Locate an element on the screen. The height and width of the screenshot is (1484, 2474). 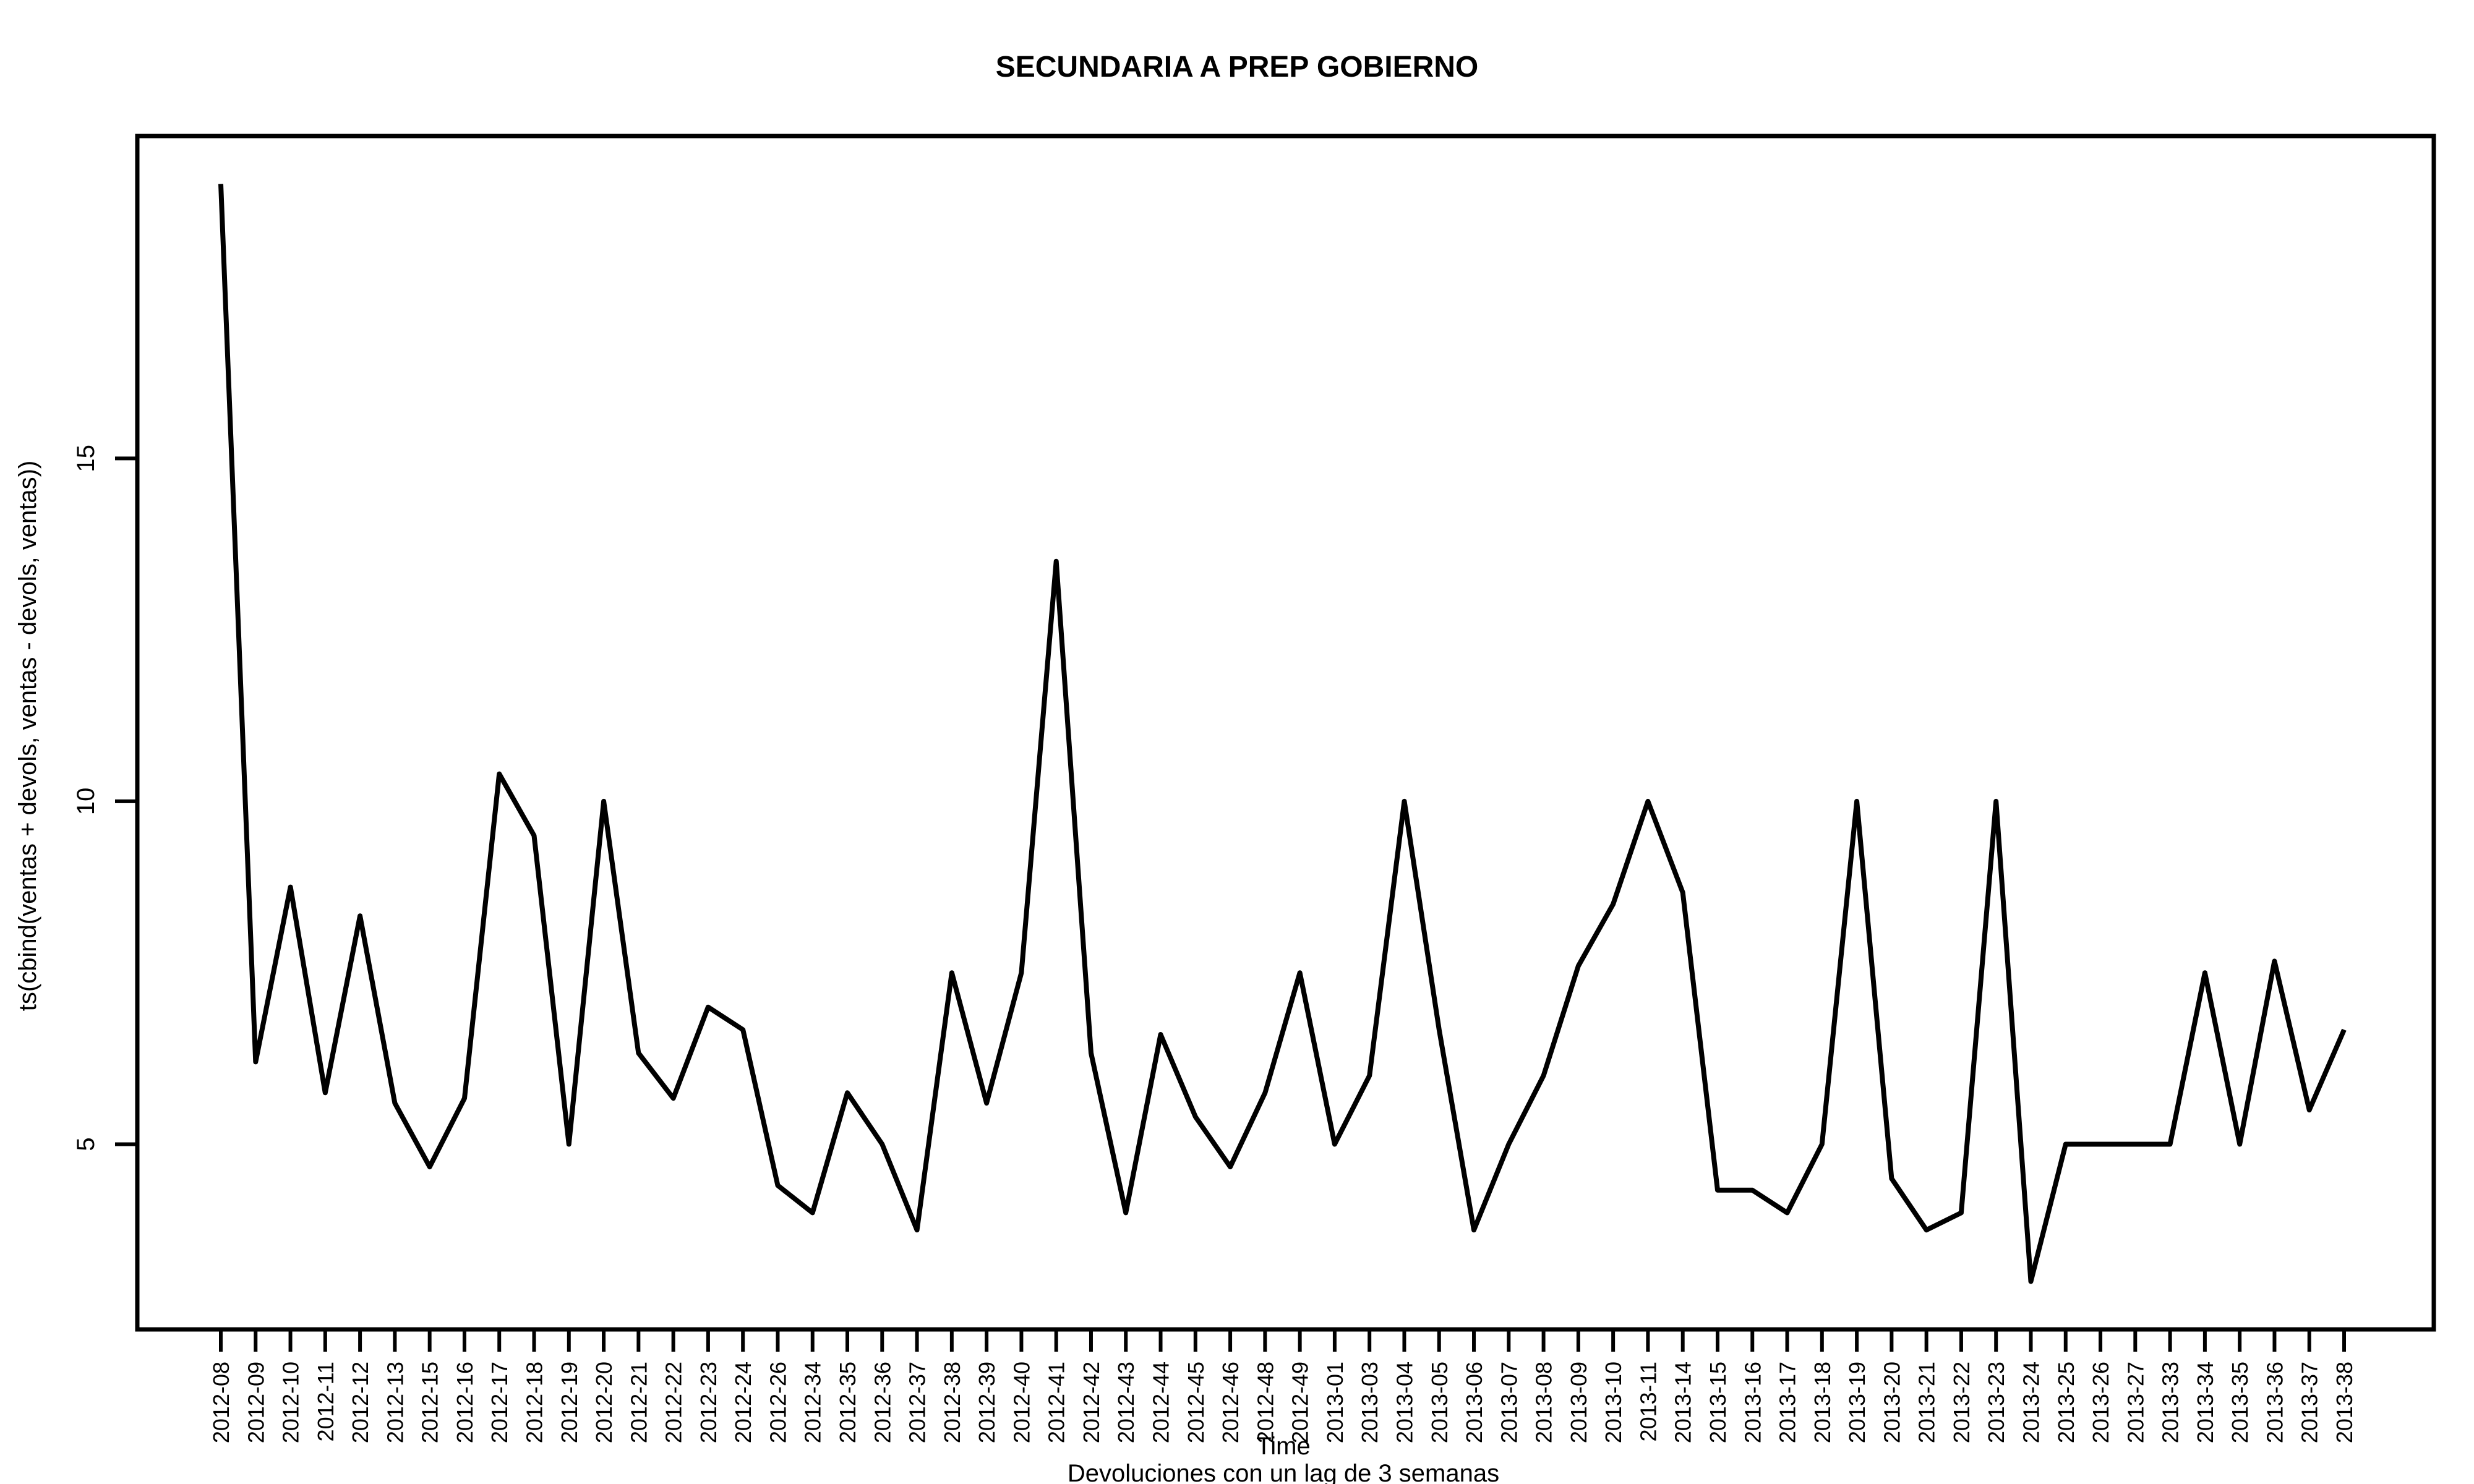
x-tick-label: 2012-41 is located at coordinates (1056, 1402).